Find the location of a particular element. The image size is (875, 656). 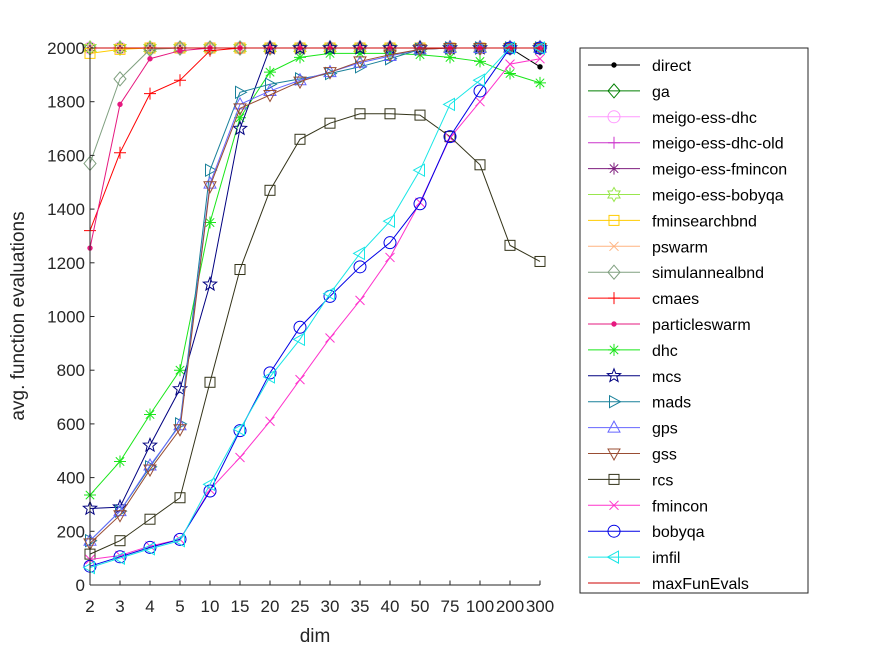

x-tick-label: 20 is located at coordinates (270, 606).